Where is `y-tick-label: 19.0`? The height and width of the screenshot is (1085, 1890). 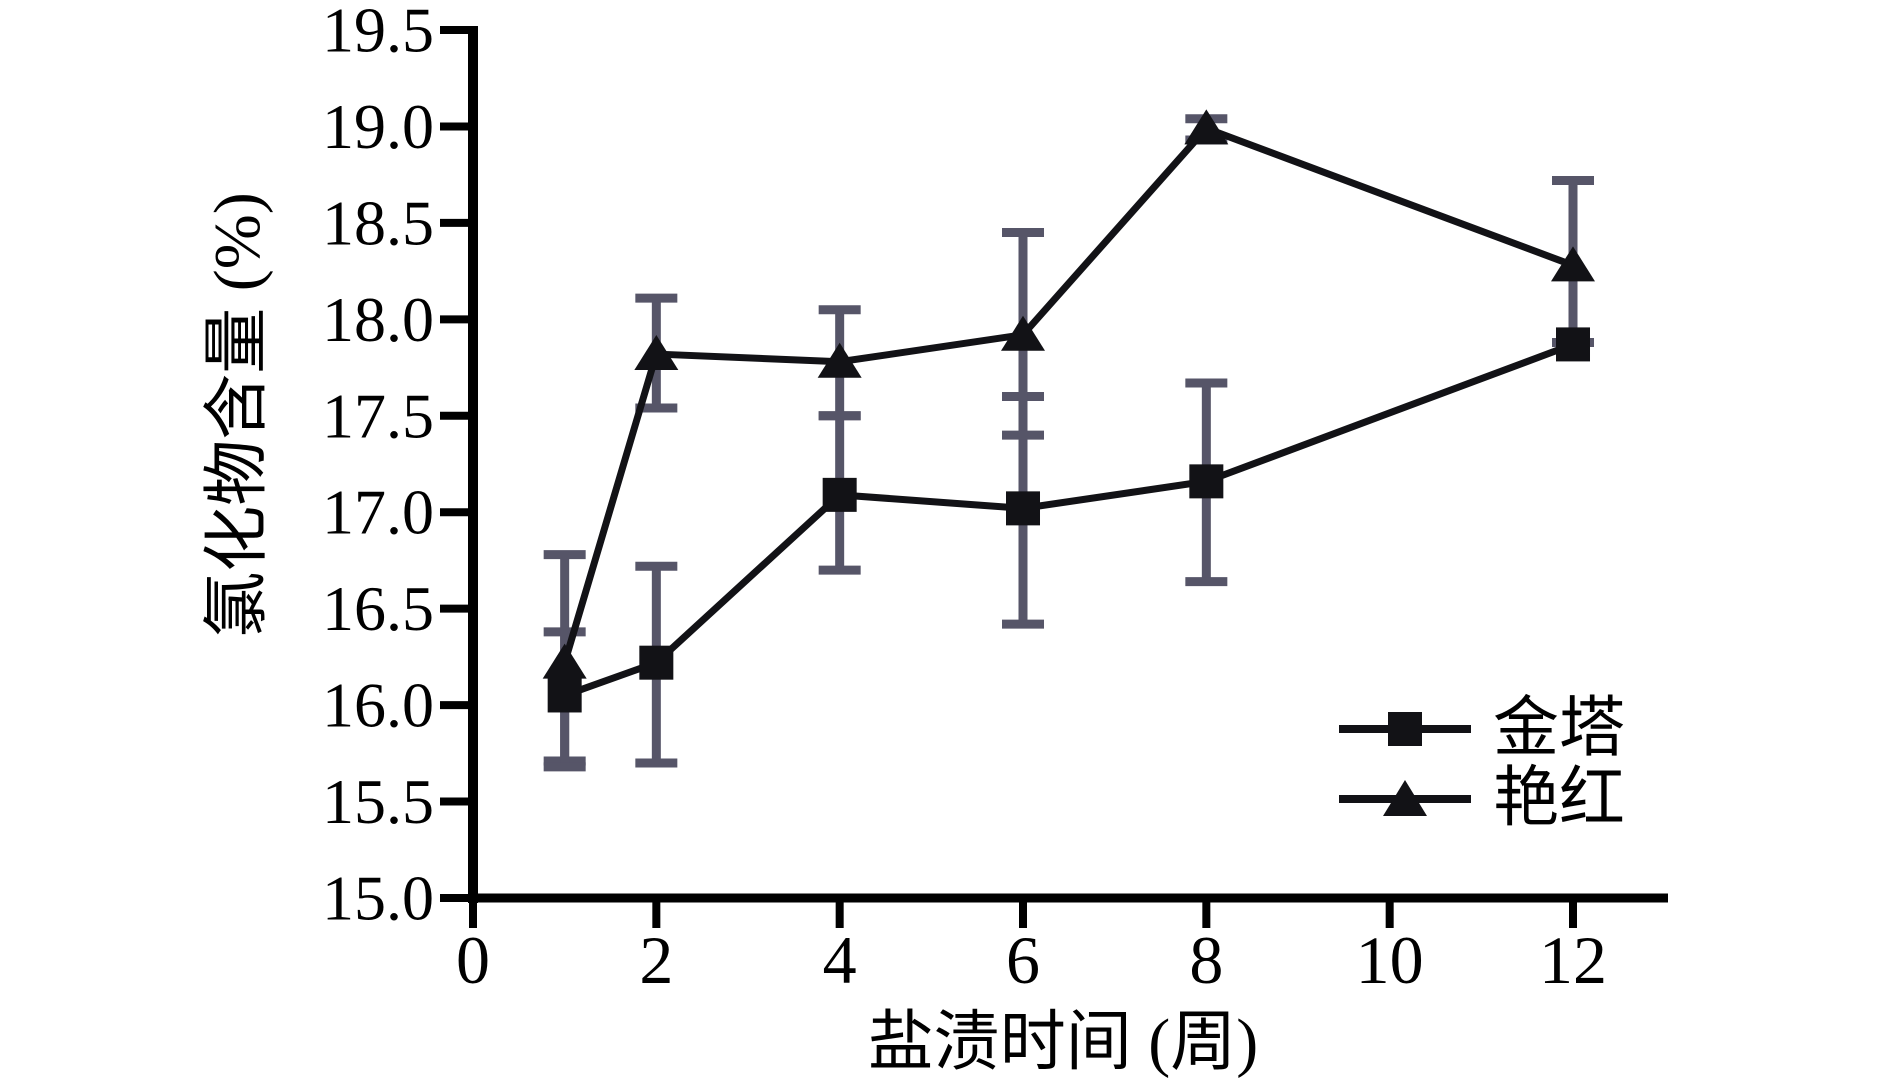
y-tick-label: 19.0 is located at coordinates (378, 126).